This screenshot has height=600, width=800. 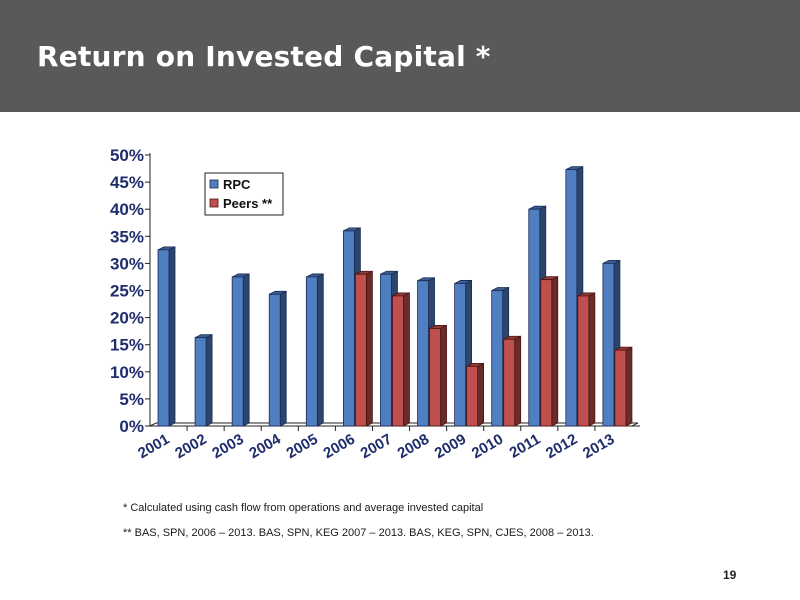 What do you see at coordinates (314, 350) in the screenshot?
I see `bar-rpc-2005` at bounding box center [314, 350].